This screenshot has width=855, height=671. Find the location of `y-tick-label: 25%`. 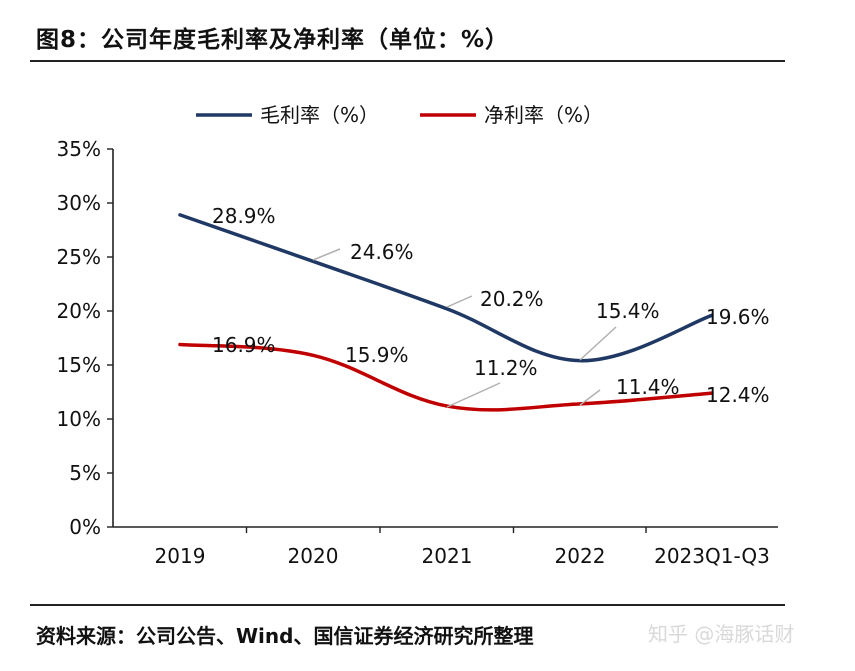

y-tick-label: 25% is located at coordinates (79, 257).